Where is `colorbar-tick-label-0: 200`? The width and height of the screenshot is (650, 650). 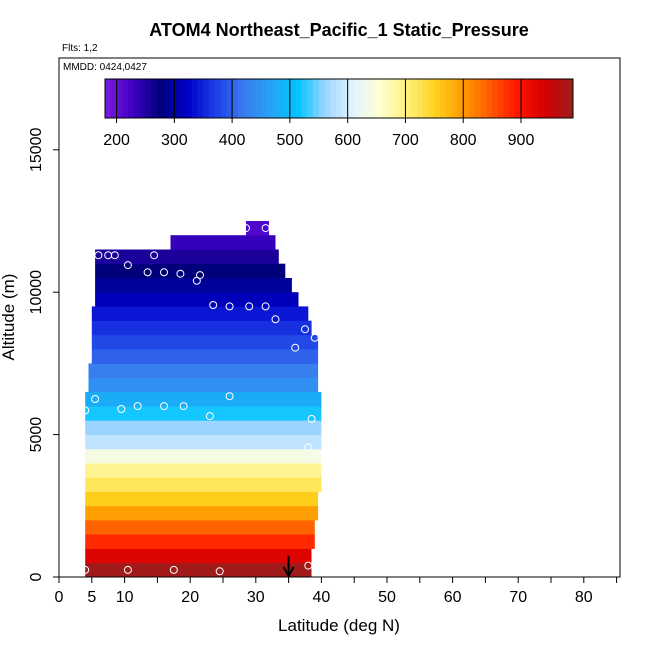
colorbar-tick-label-0: 200 is located at coordinates (116, 140).